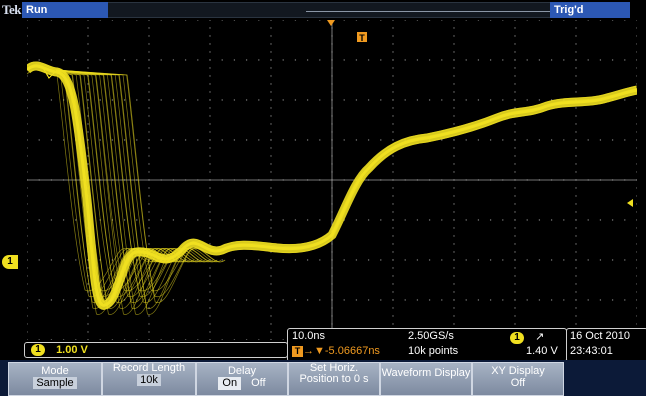 This screenshot has height=396, width=646. What do you see at coordinates (297, 351) in the screenshot?
I see `trigger-icon: T` at bounding box center [297, 351].